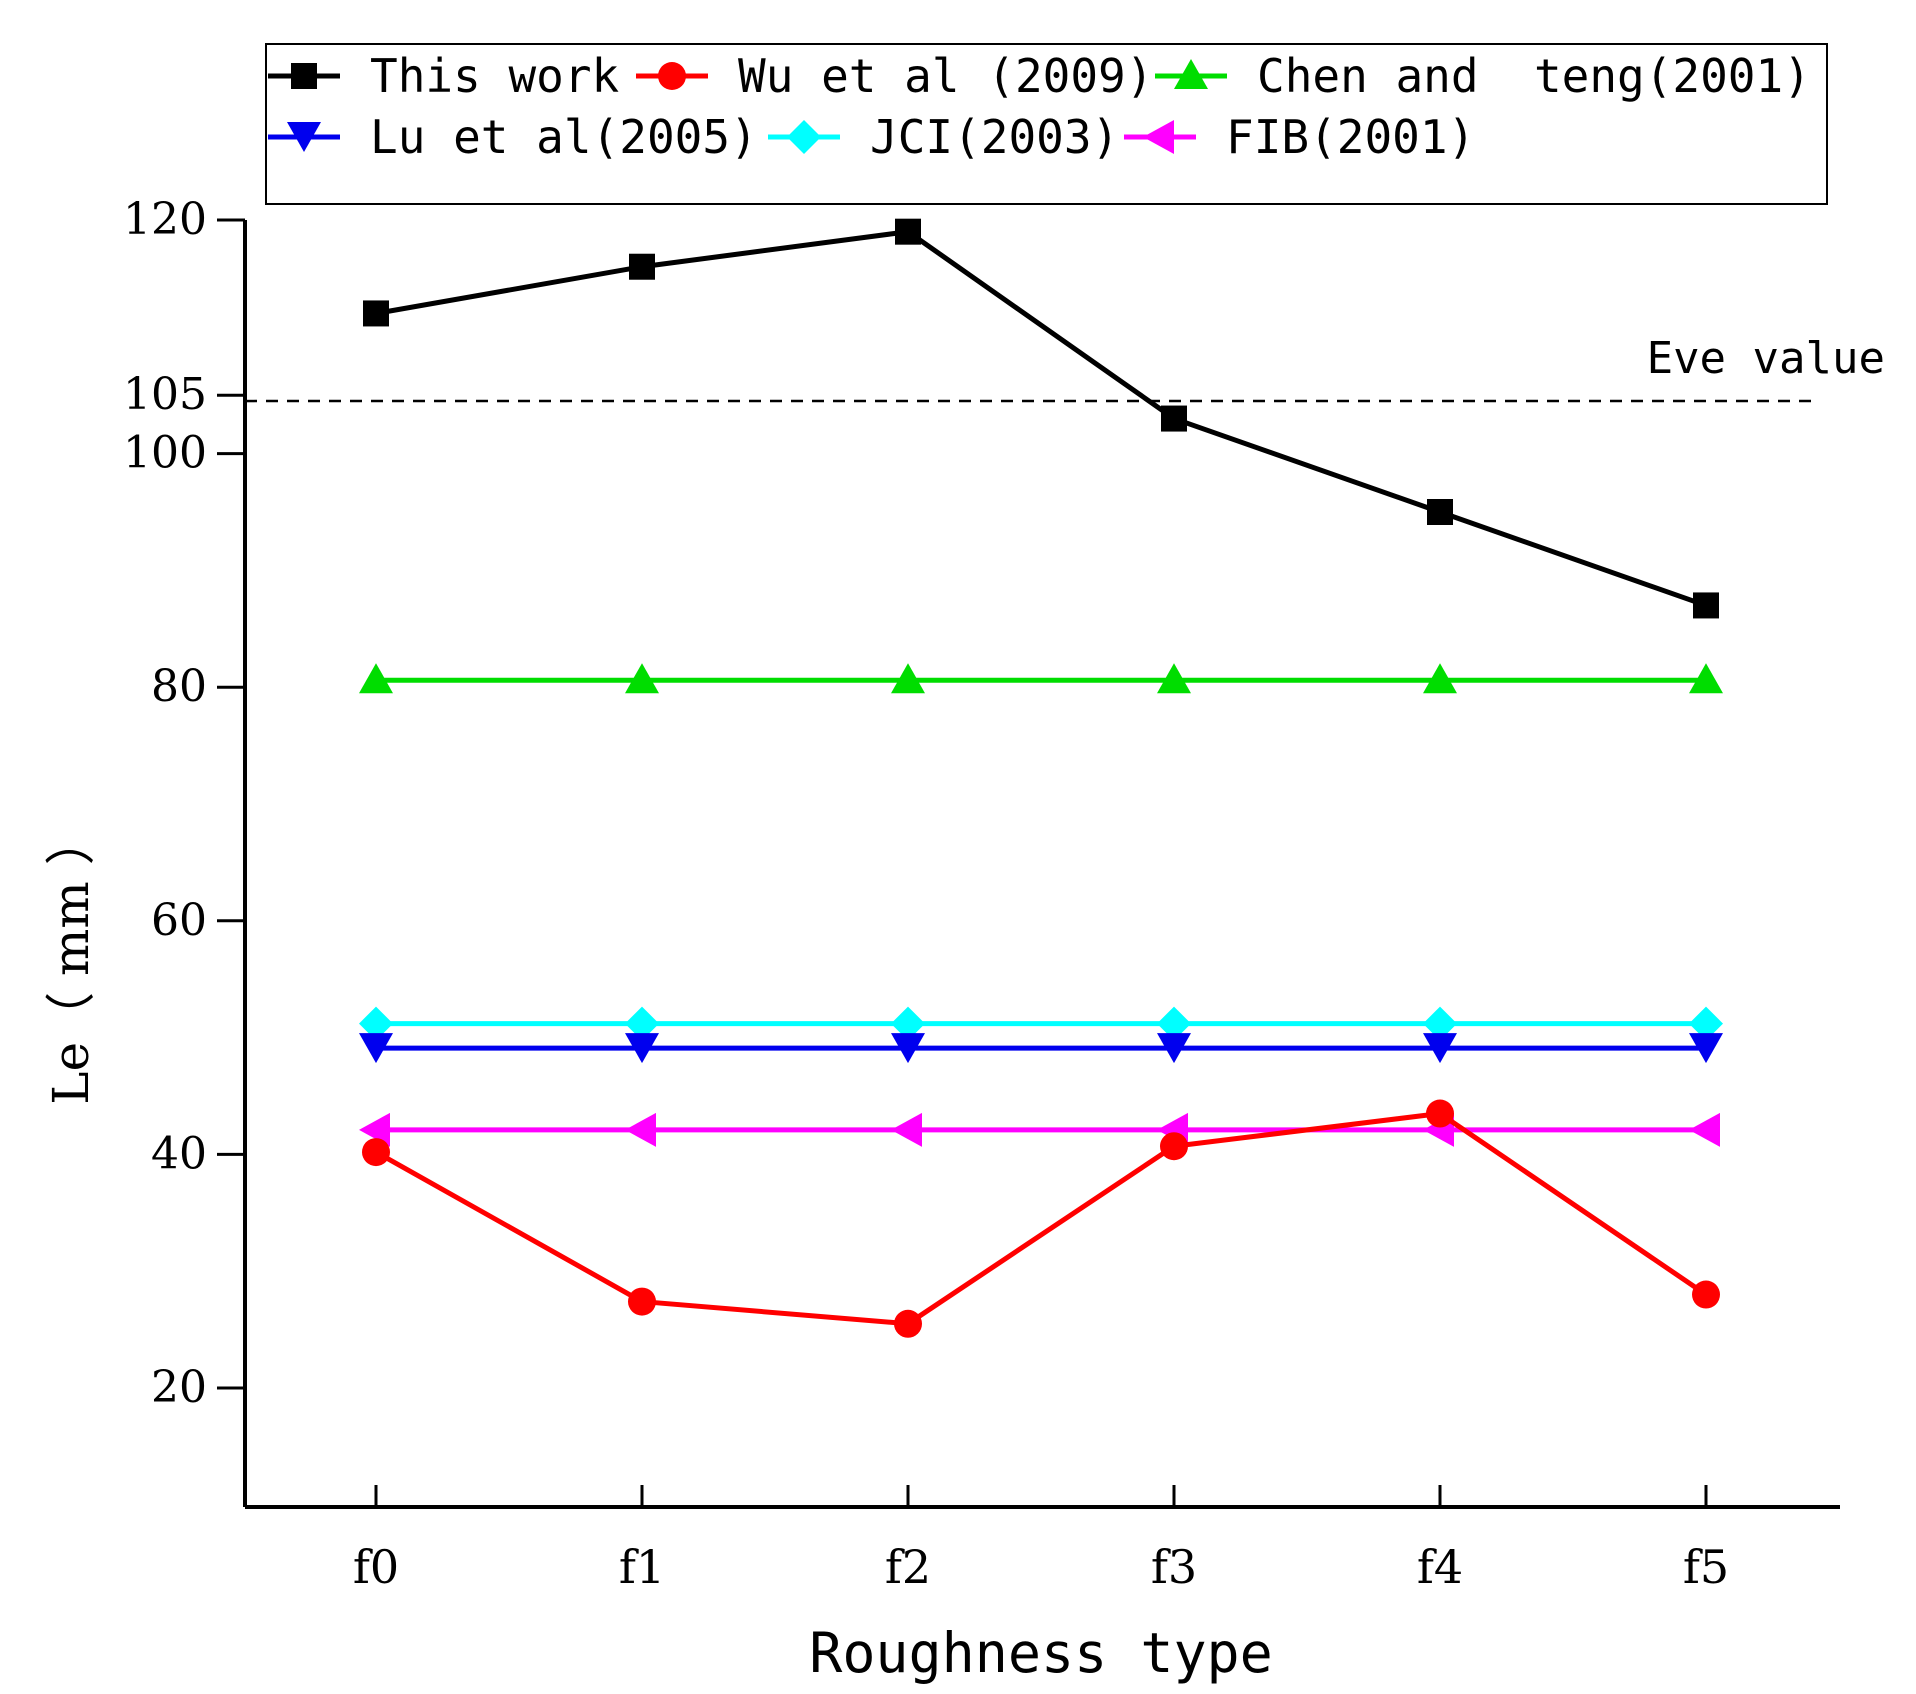 This screenshot has height=1694, width=1916. What do you see at coordinates (494, 76) in the screenshot?
I see `legend-label: This work` at bounding box center [494, 76].